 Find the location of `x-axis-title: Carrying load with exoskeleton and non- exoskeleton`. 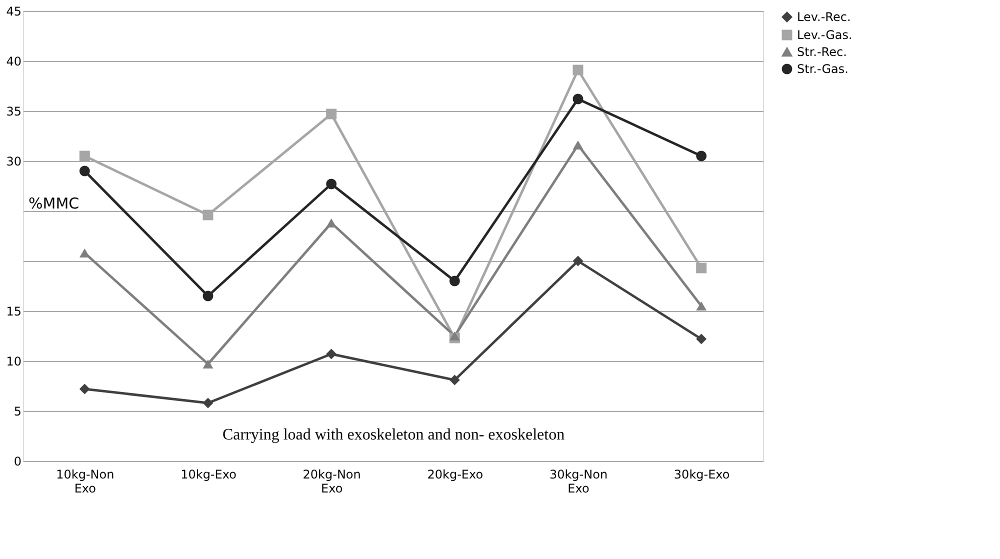

x-axis-title: Carrying load with exoskeleton and non- exoskeleton is located at coordinates (393, 435).